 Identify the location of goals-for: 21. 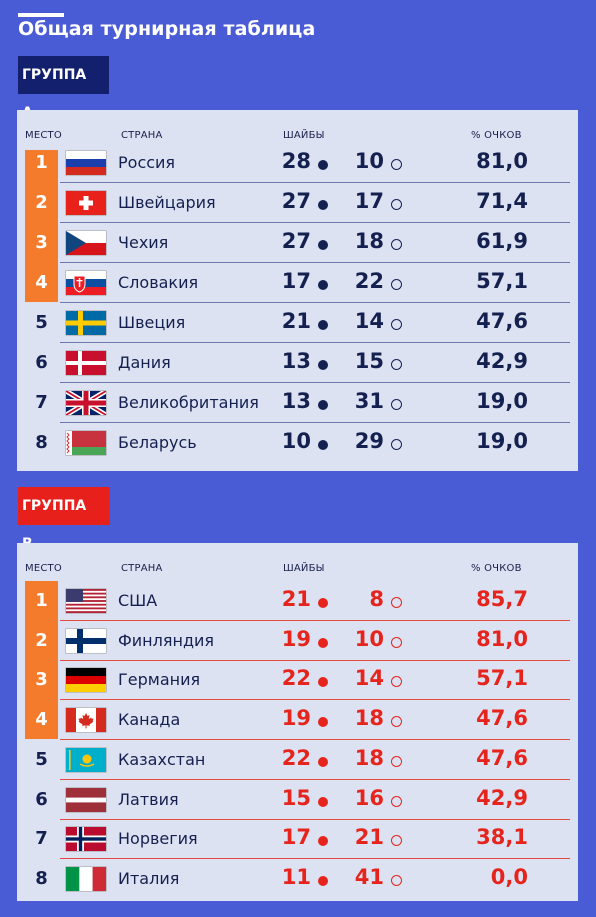
(296, 321).